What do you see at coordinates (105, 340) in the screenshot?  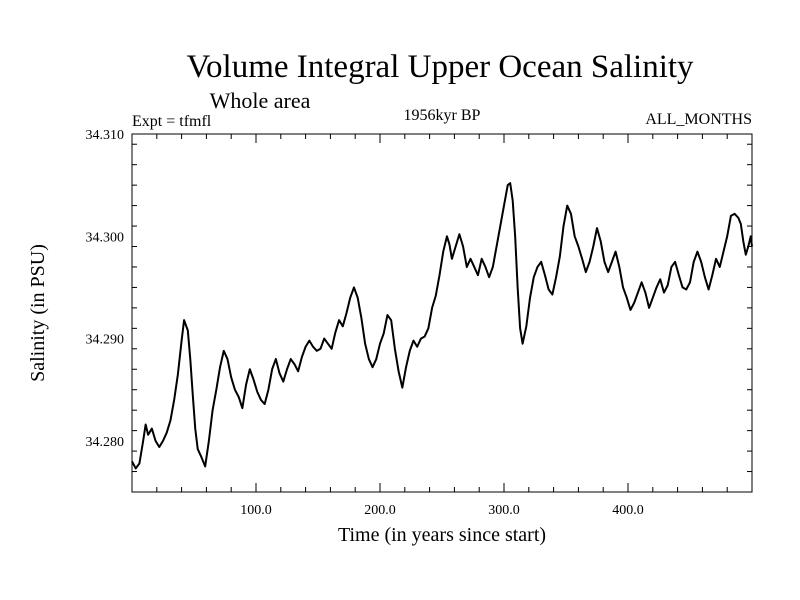 I see `y-tick-label: 34.290` at bounding box center [105, 340].